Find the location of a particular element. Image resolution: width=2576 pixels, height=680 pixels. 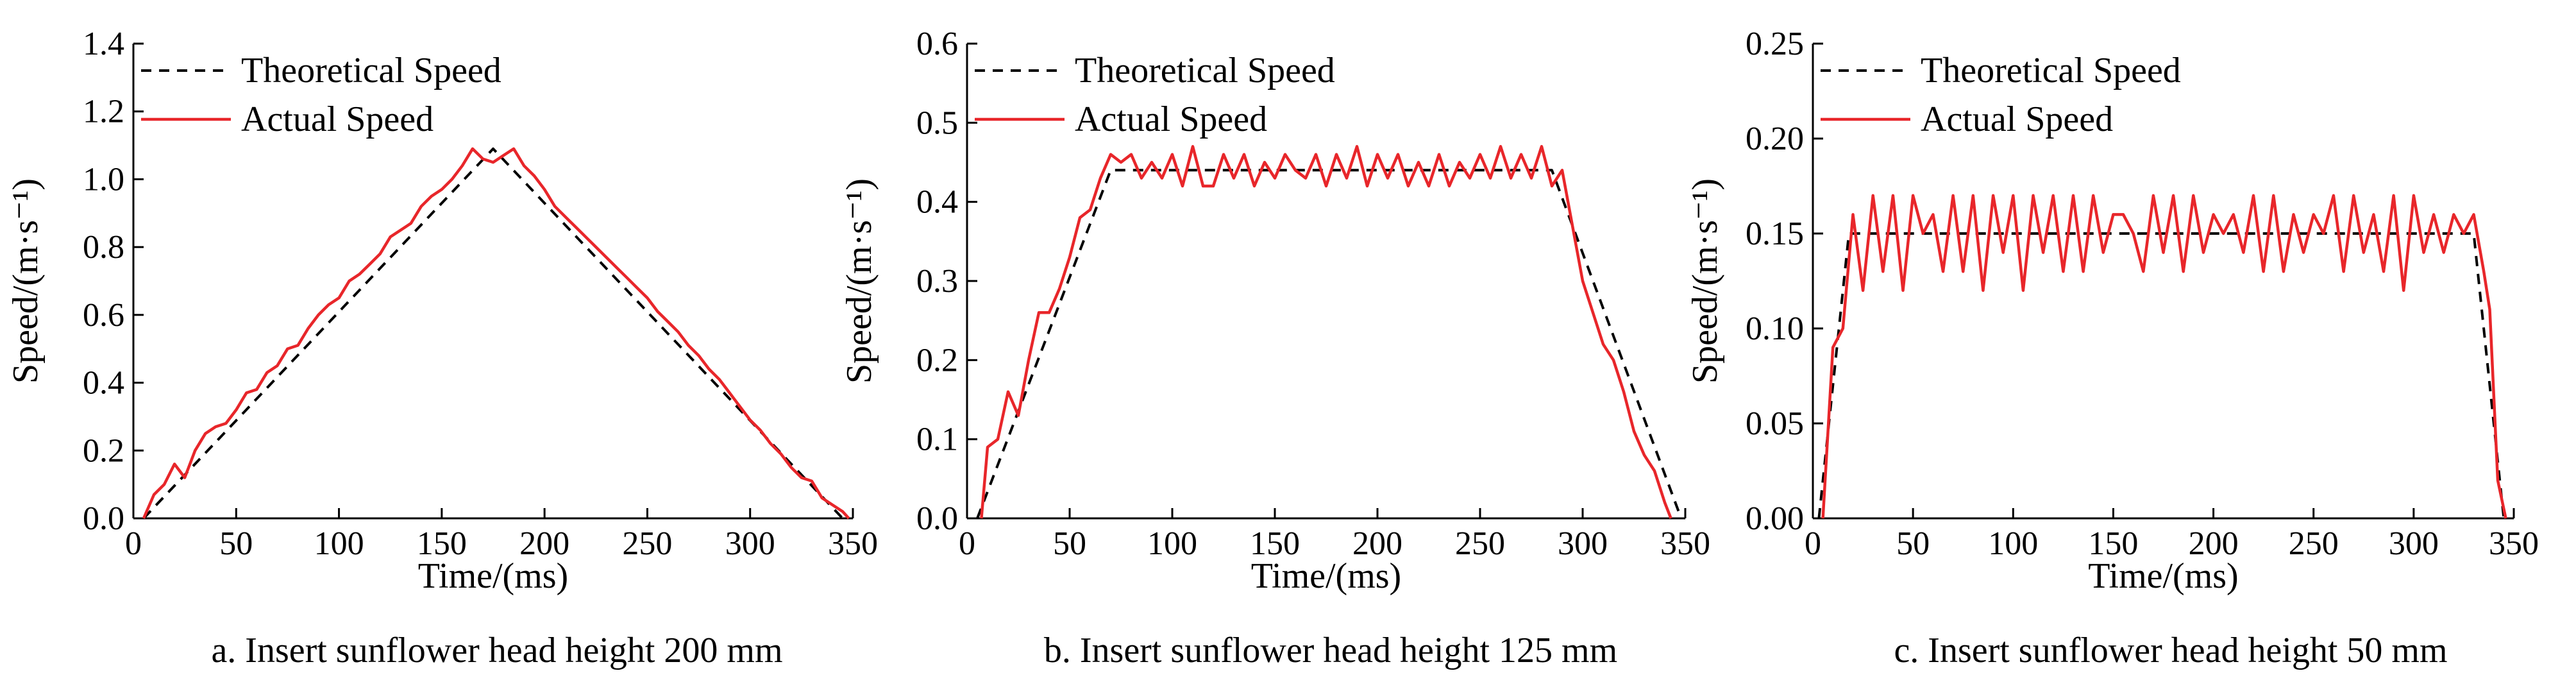

y-tick-label: 0.00 is located at coordinates (1775, 518).